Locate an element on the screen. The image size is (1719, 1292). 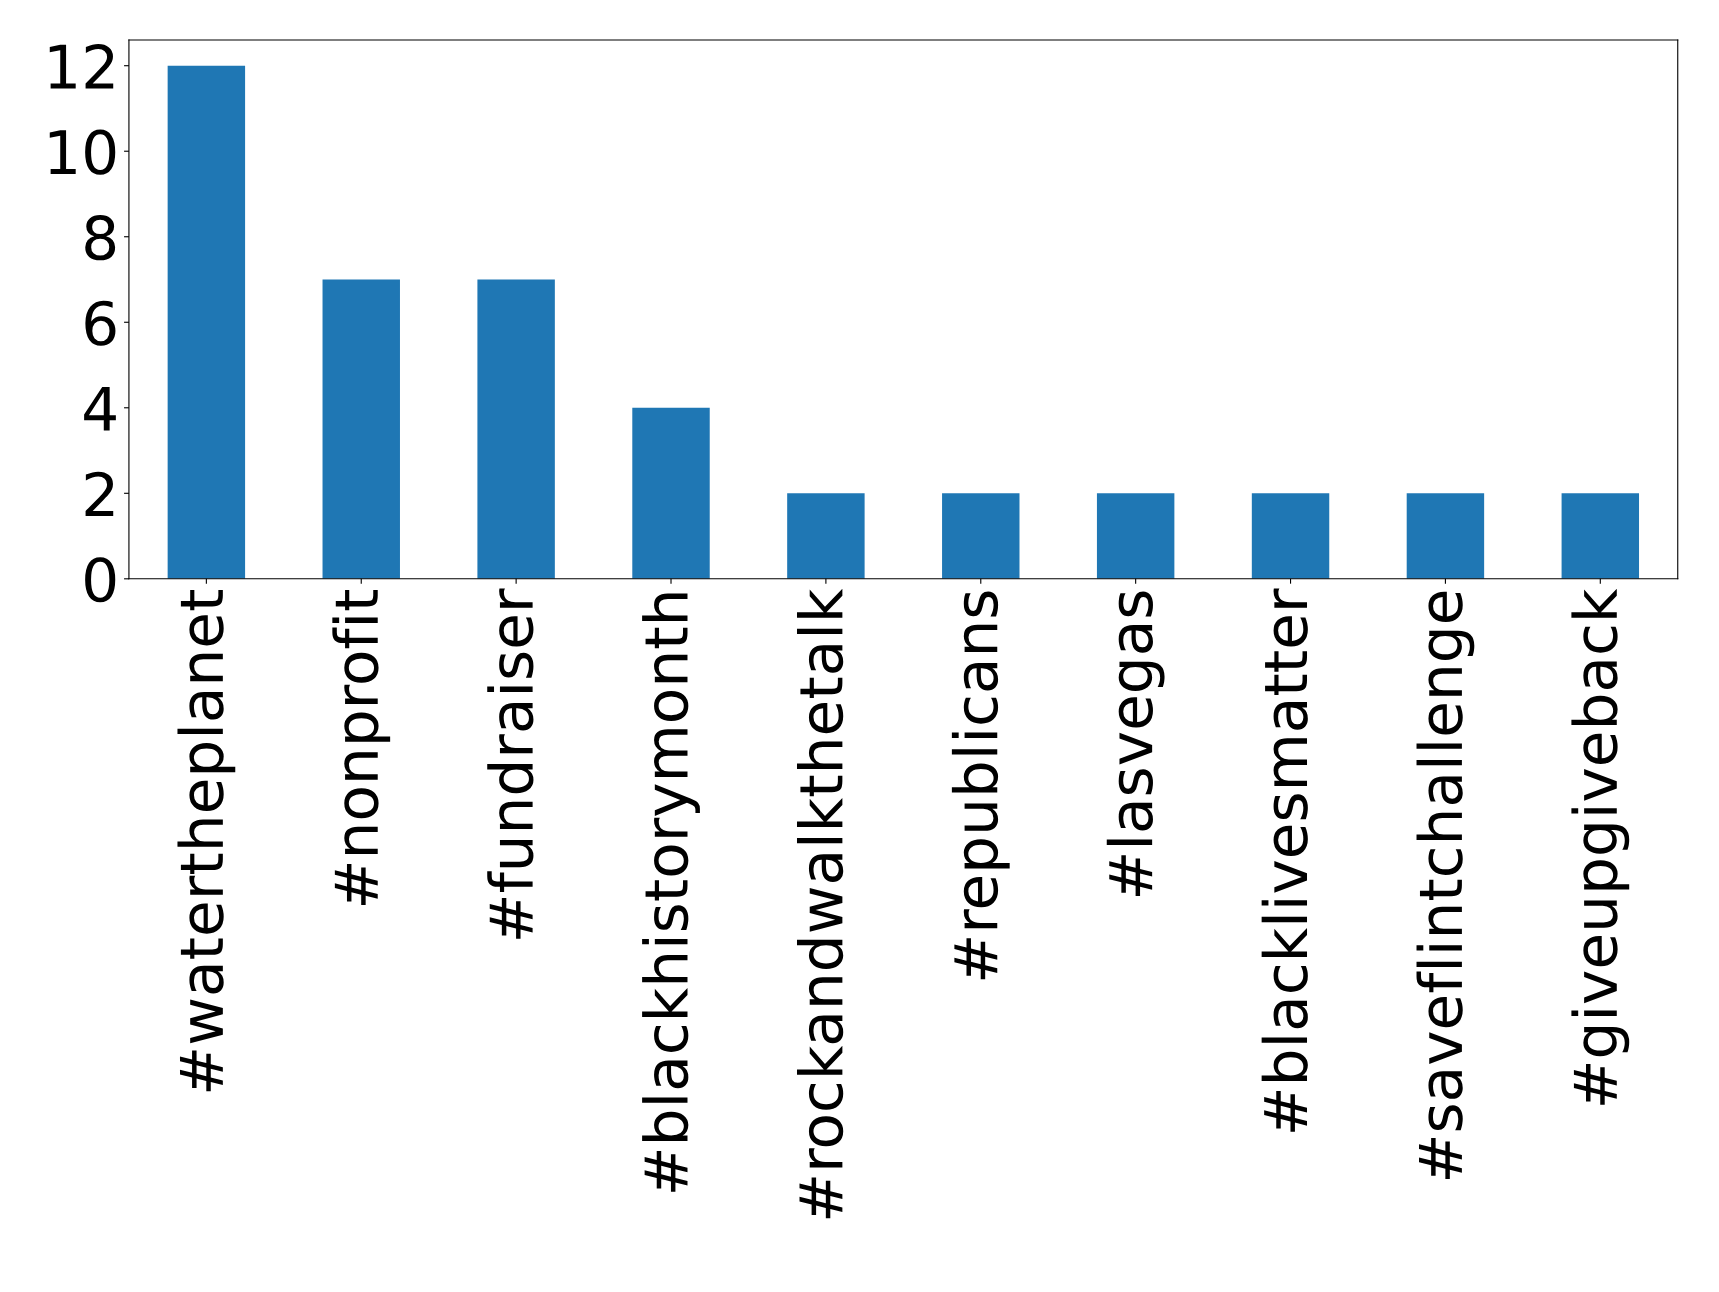
x-tick-label: #fundraiser is located at coordinates (510, 763).